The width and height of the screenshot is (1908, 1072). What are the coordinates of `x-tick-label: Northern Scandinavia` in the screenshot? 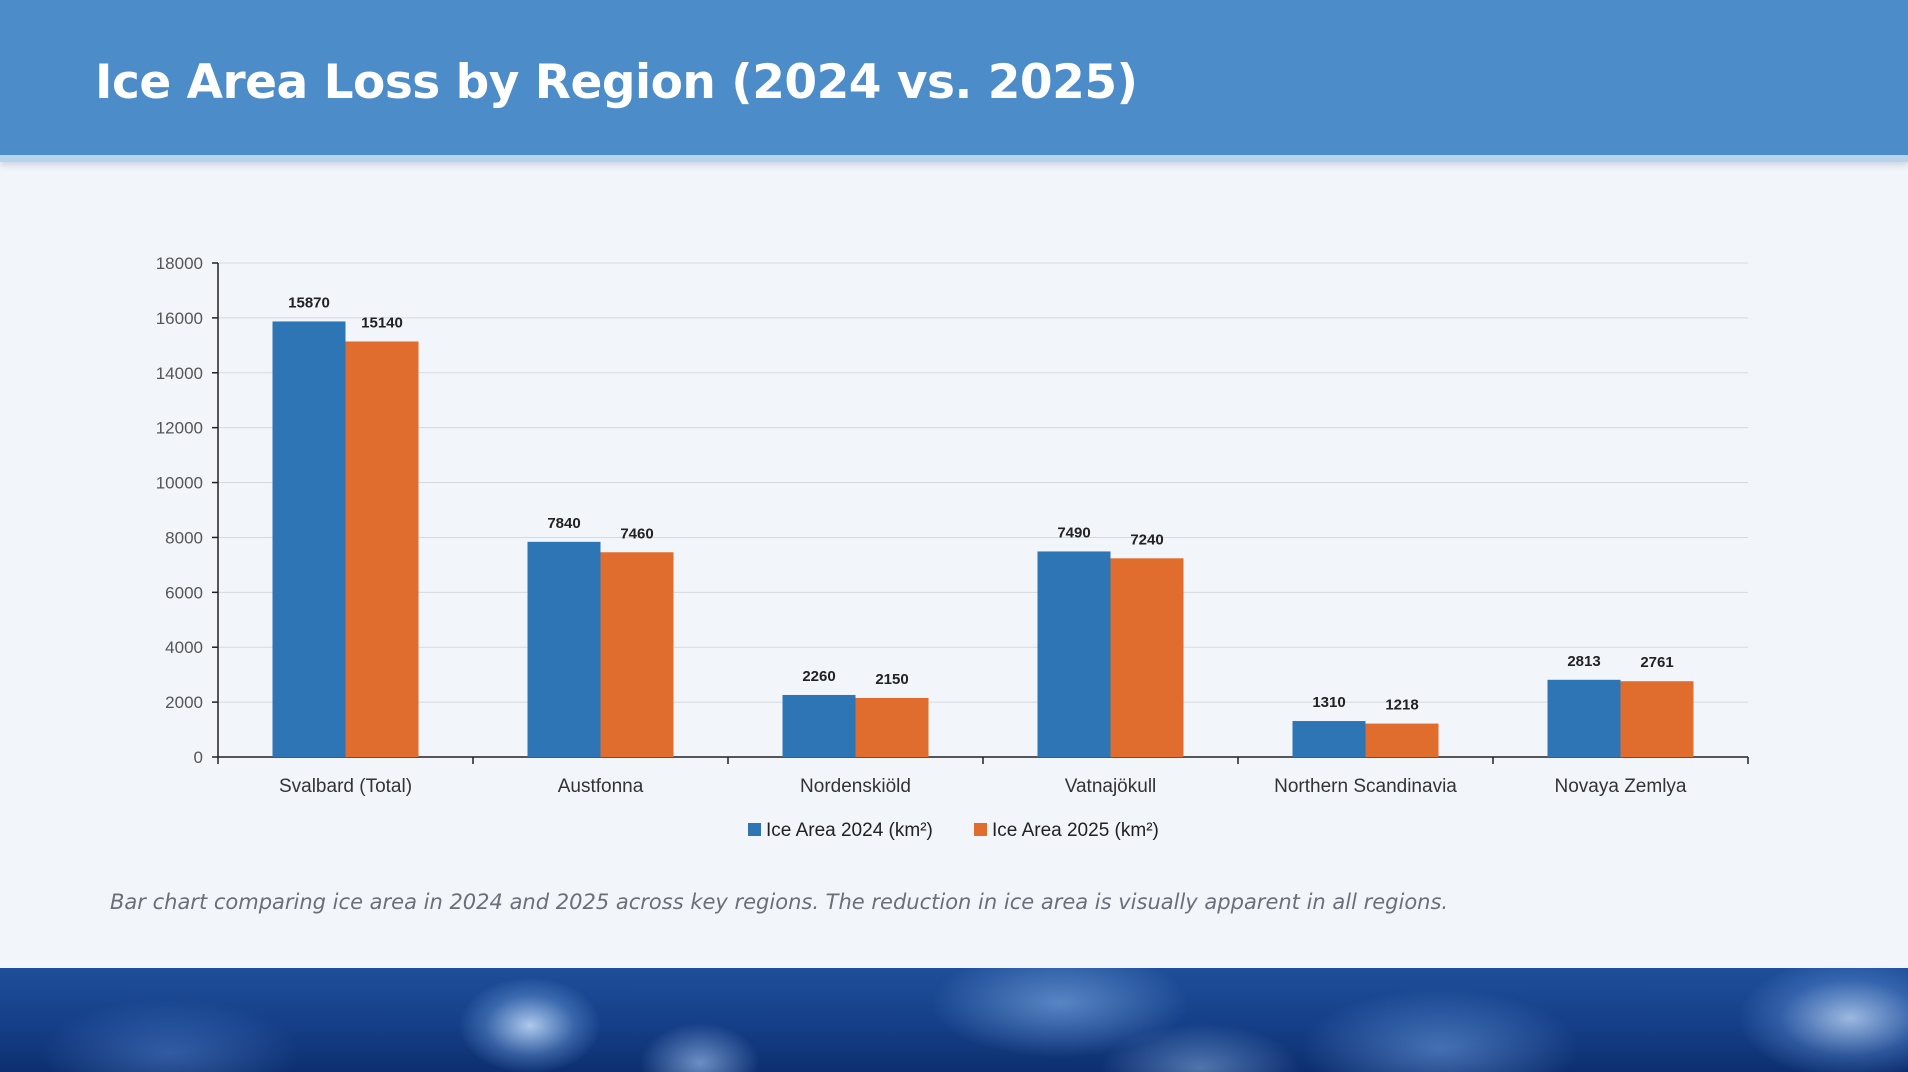 It's located at (1365, 786).